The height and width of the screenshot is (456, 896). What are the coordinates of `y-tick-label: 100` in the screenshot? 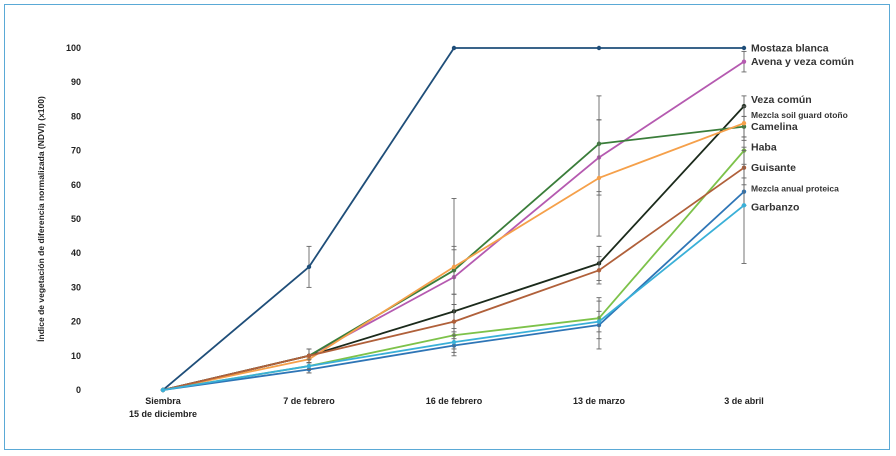 It's located at (73, 48).